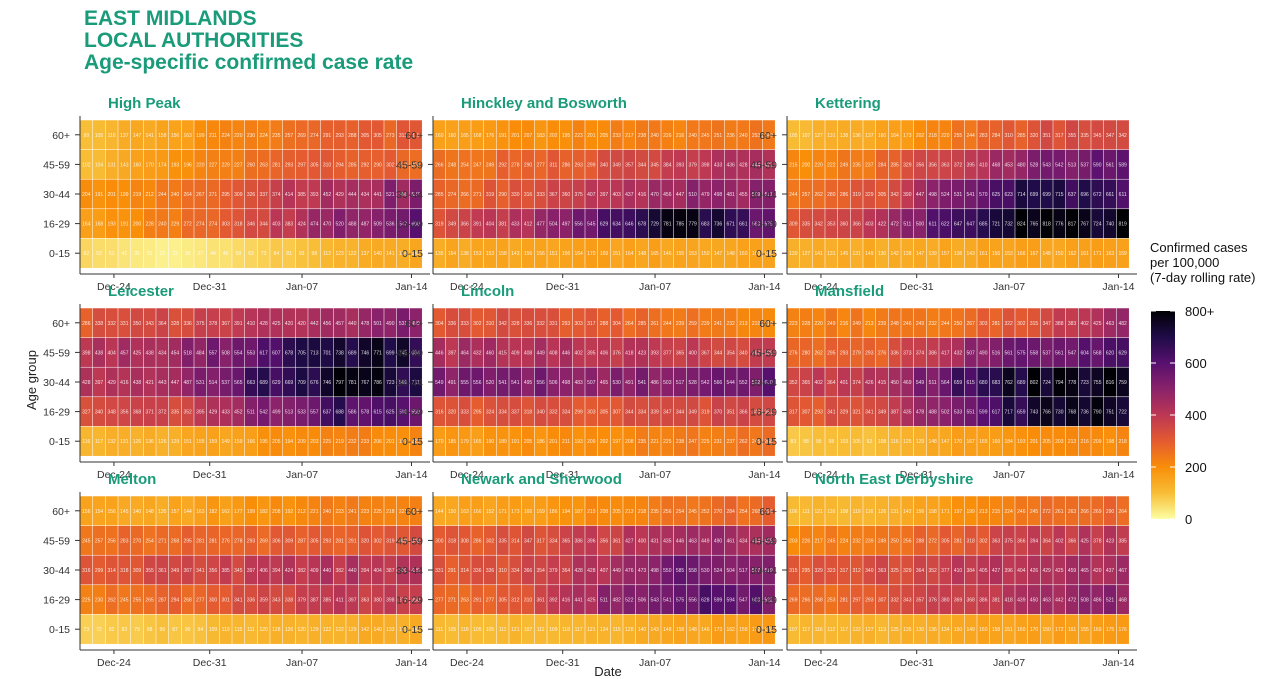 This screenshot has width=1277, height=679. I want to click on cell-value: 117, so click(99, 442).